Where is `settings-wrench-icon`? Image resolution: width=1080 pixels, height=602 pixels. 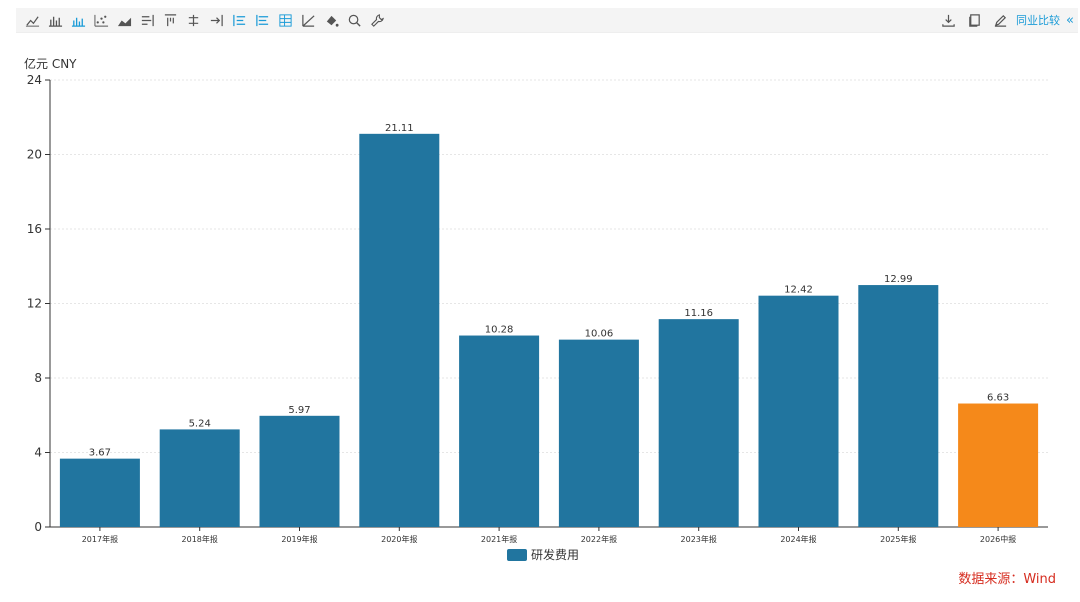 settings-wrench-icon is located at coordinates (377, 20).